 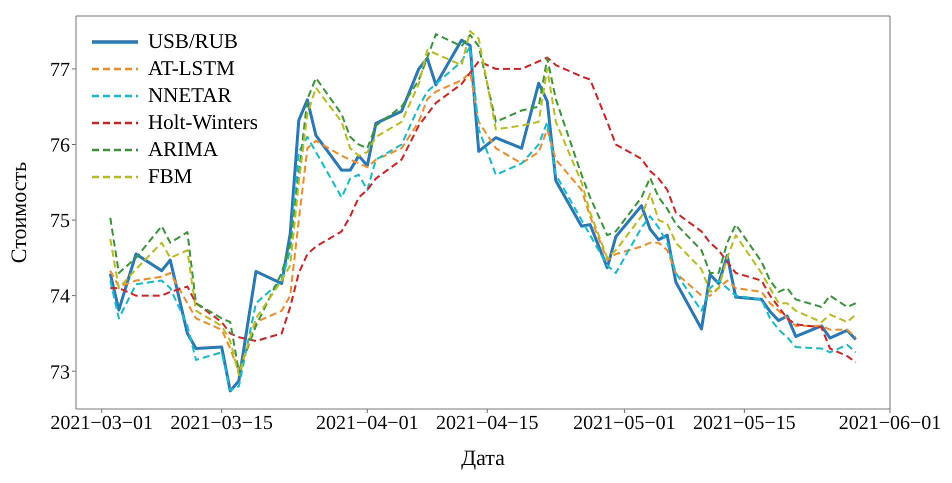 What do you see at coordinates (170, 176) in the screenshot?
I see `legend-label: FBM` at bounding box center [170, 176].